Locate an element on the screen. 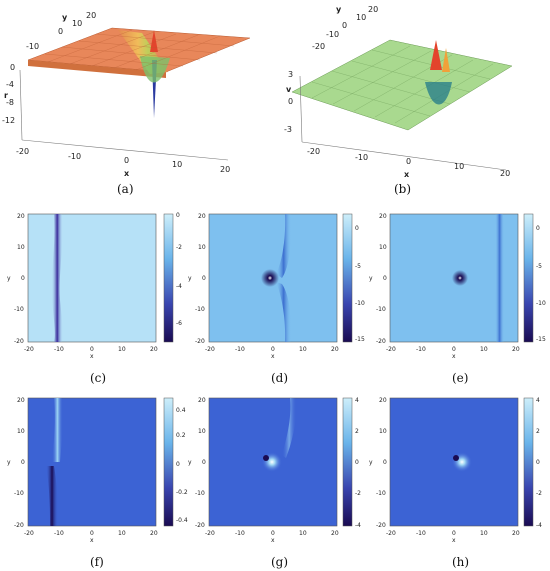 This screenshot has width=550, height=571. y-tick-f-1: 10 is located at coordinates (21, 431).